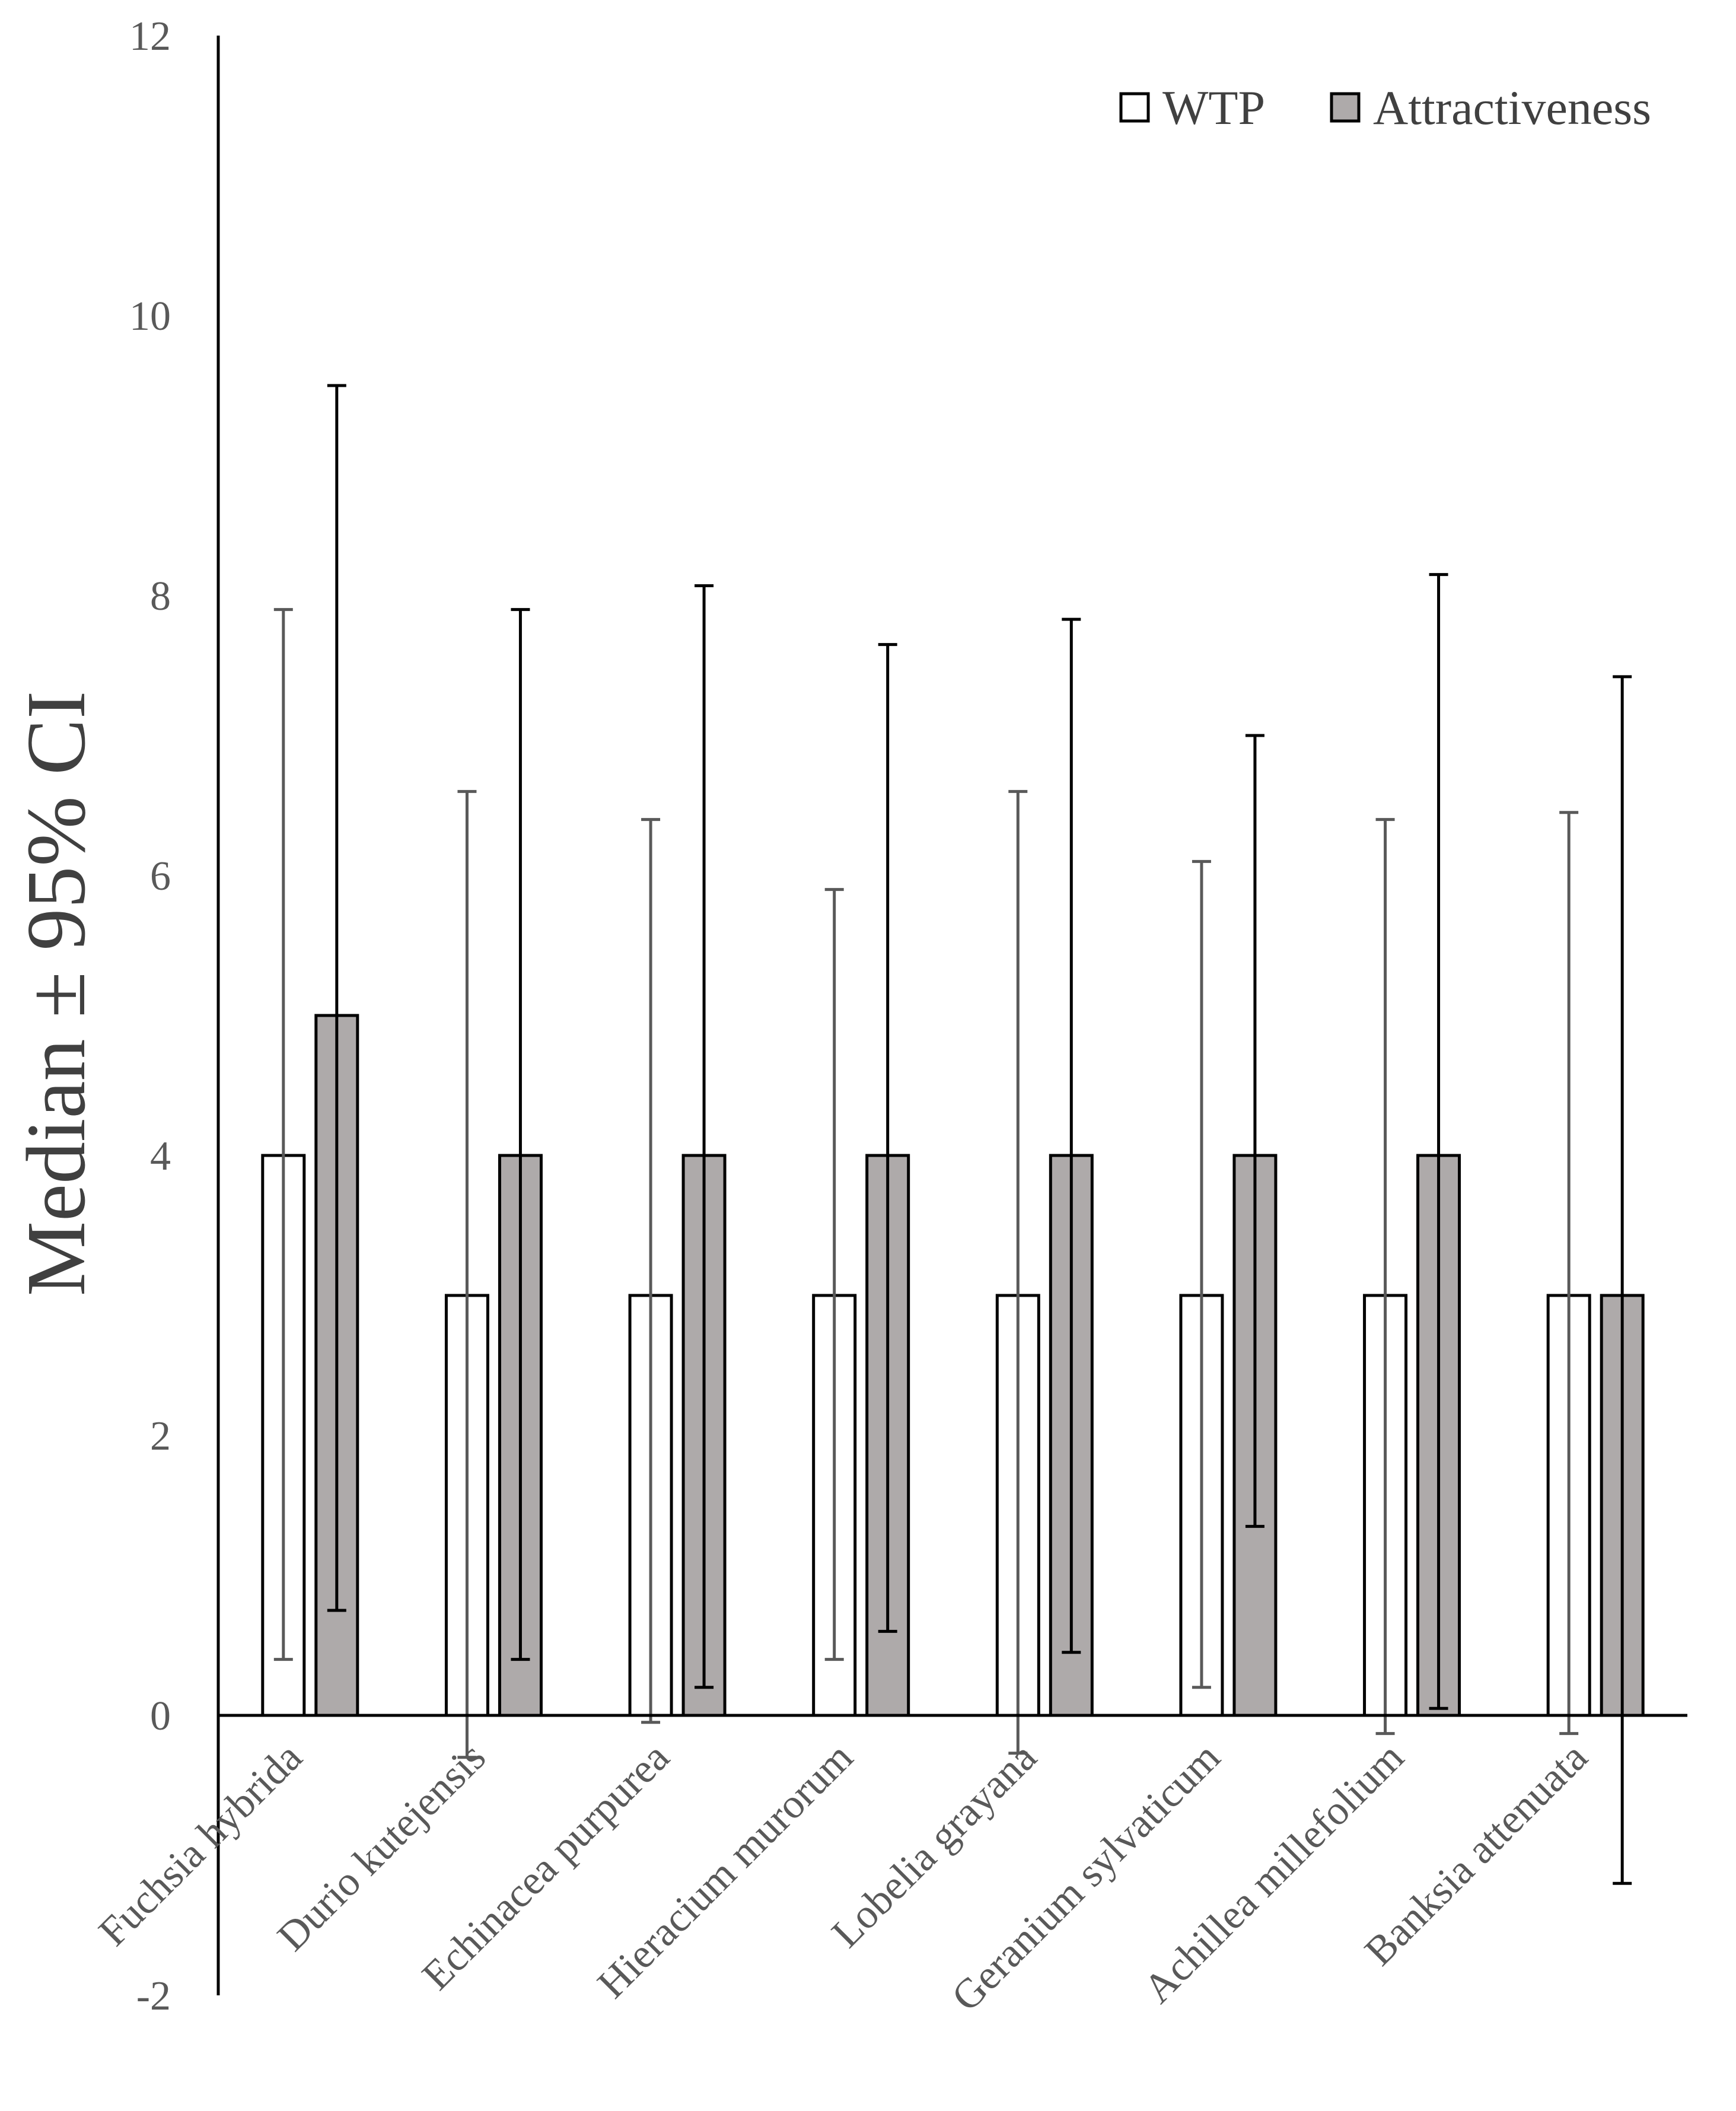  What do you see at coordinates (160, 596) in the screenshot?
I see `y-tick-label: 8` at bounding box center [160, 596].